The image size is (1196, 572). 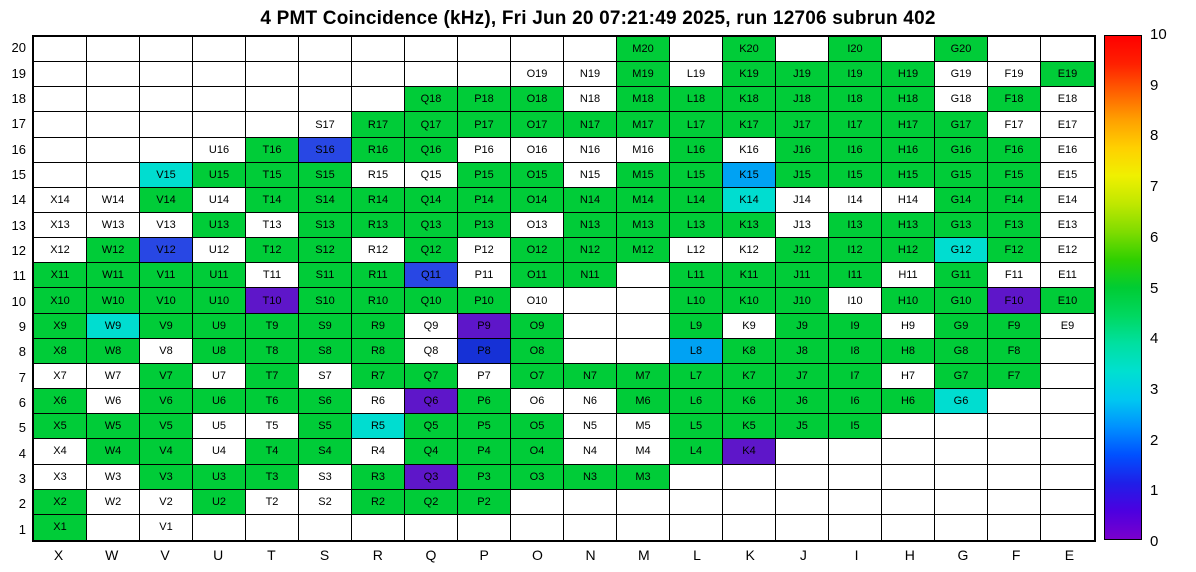 I want to click on heatmap-cell: I8, so click(x=855, y=351).